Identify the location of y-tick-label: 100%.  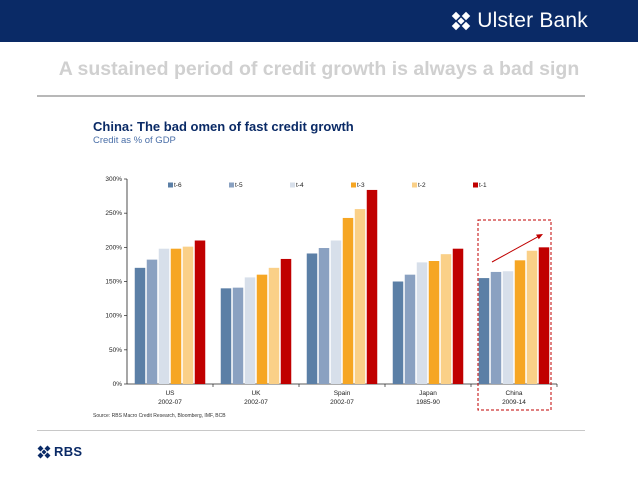
(113, 316).